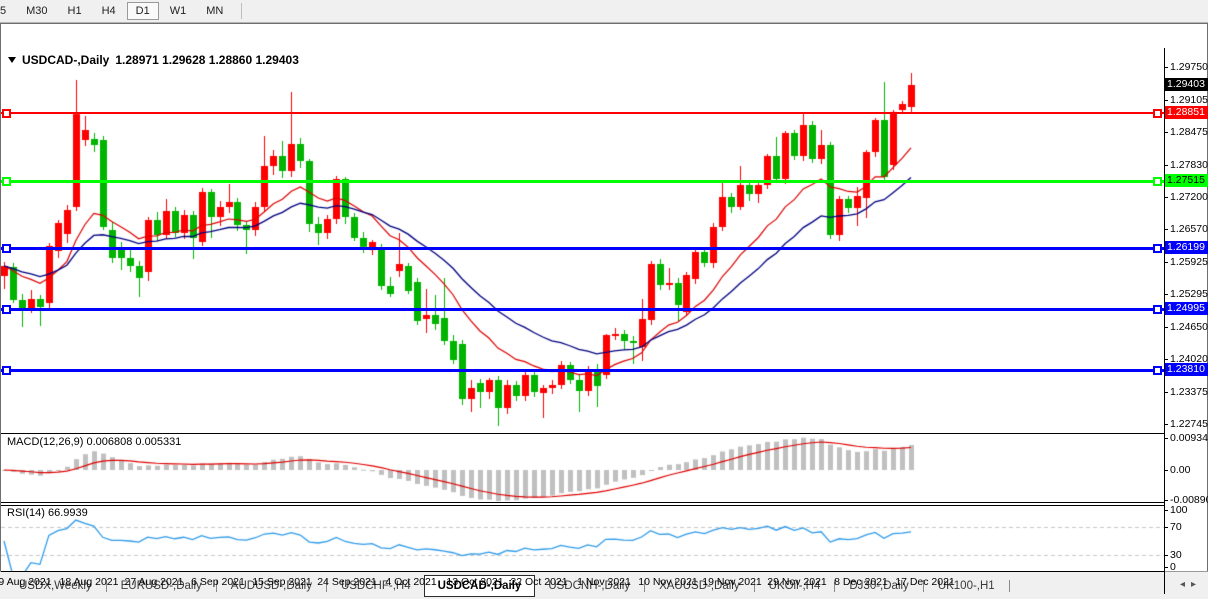  What do you see at coordinates (1189, 197) in the screenshot?
I see `price-axis-label: 1.27200` at bounding box center [1189, 197].